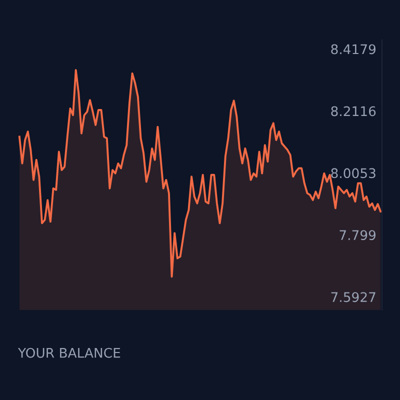 The height and width of the screenshot is (400, 400). I want to click on y-tick-label: 8.2116, so click(353, 111).